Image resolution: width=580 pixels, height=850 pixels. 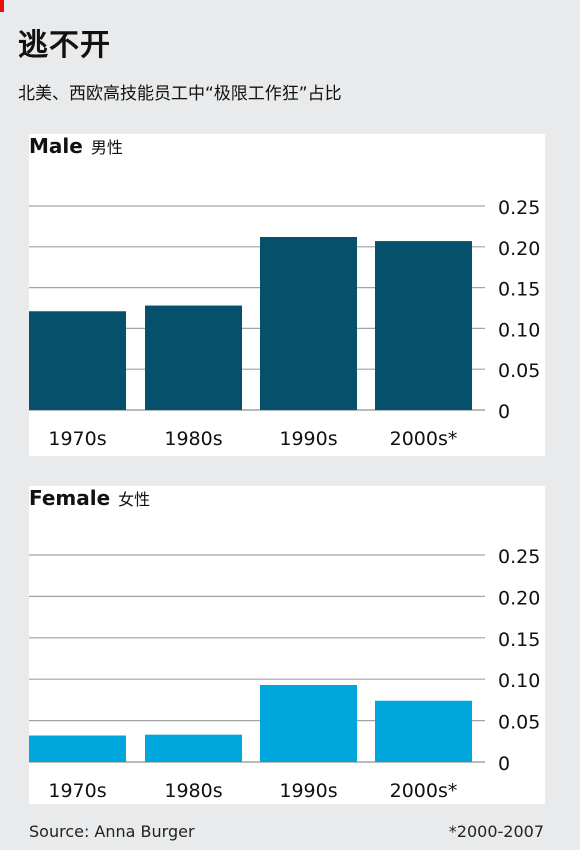 I want to click on male-bar-1980s, so click(x=193, y=357).